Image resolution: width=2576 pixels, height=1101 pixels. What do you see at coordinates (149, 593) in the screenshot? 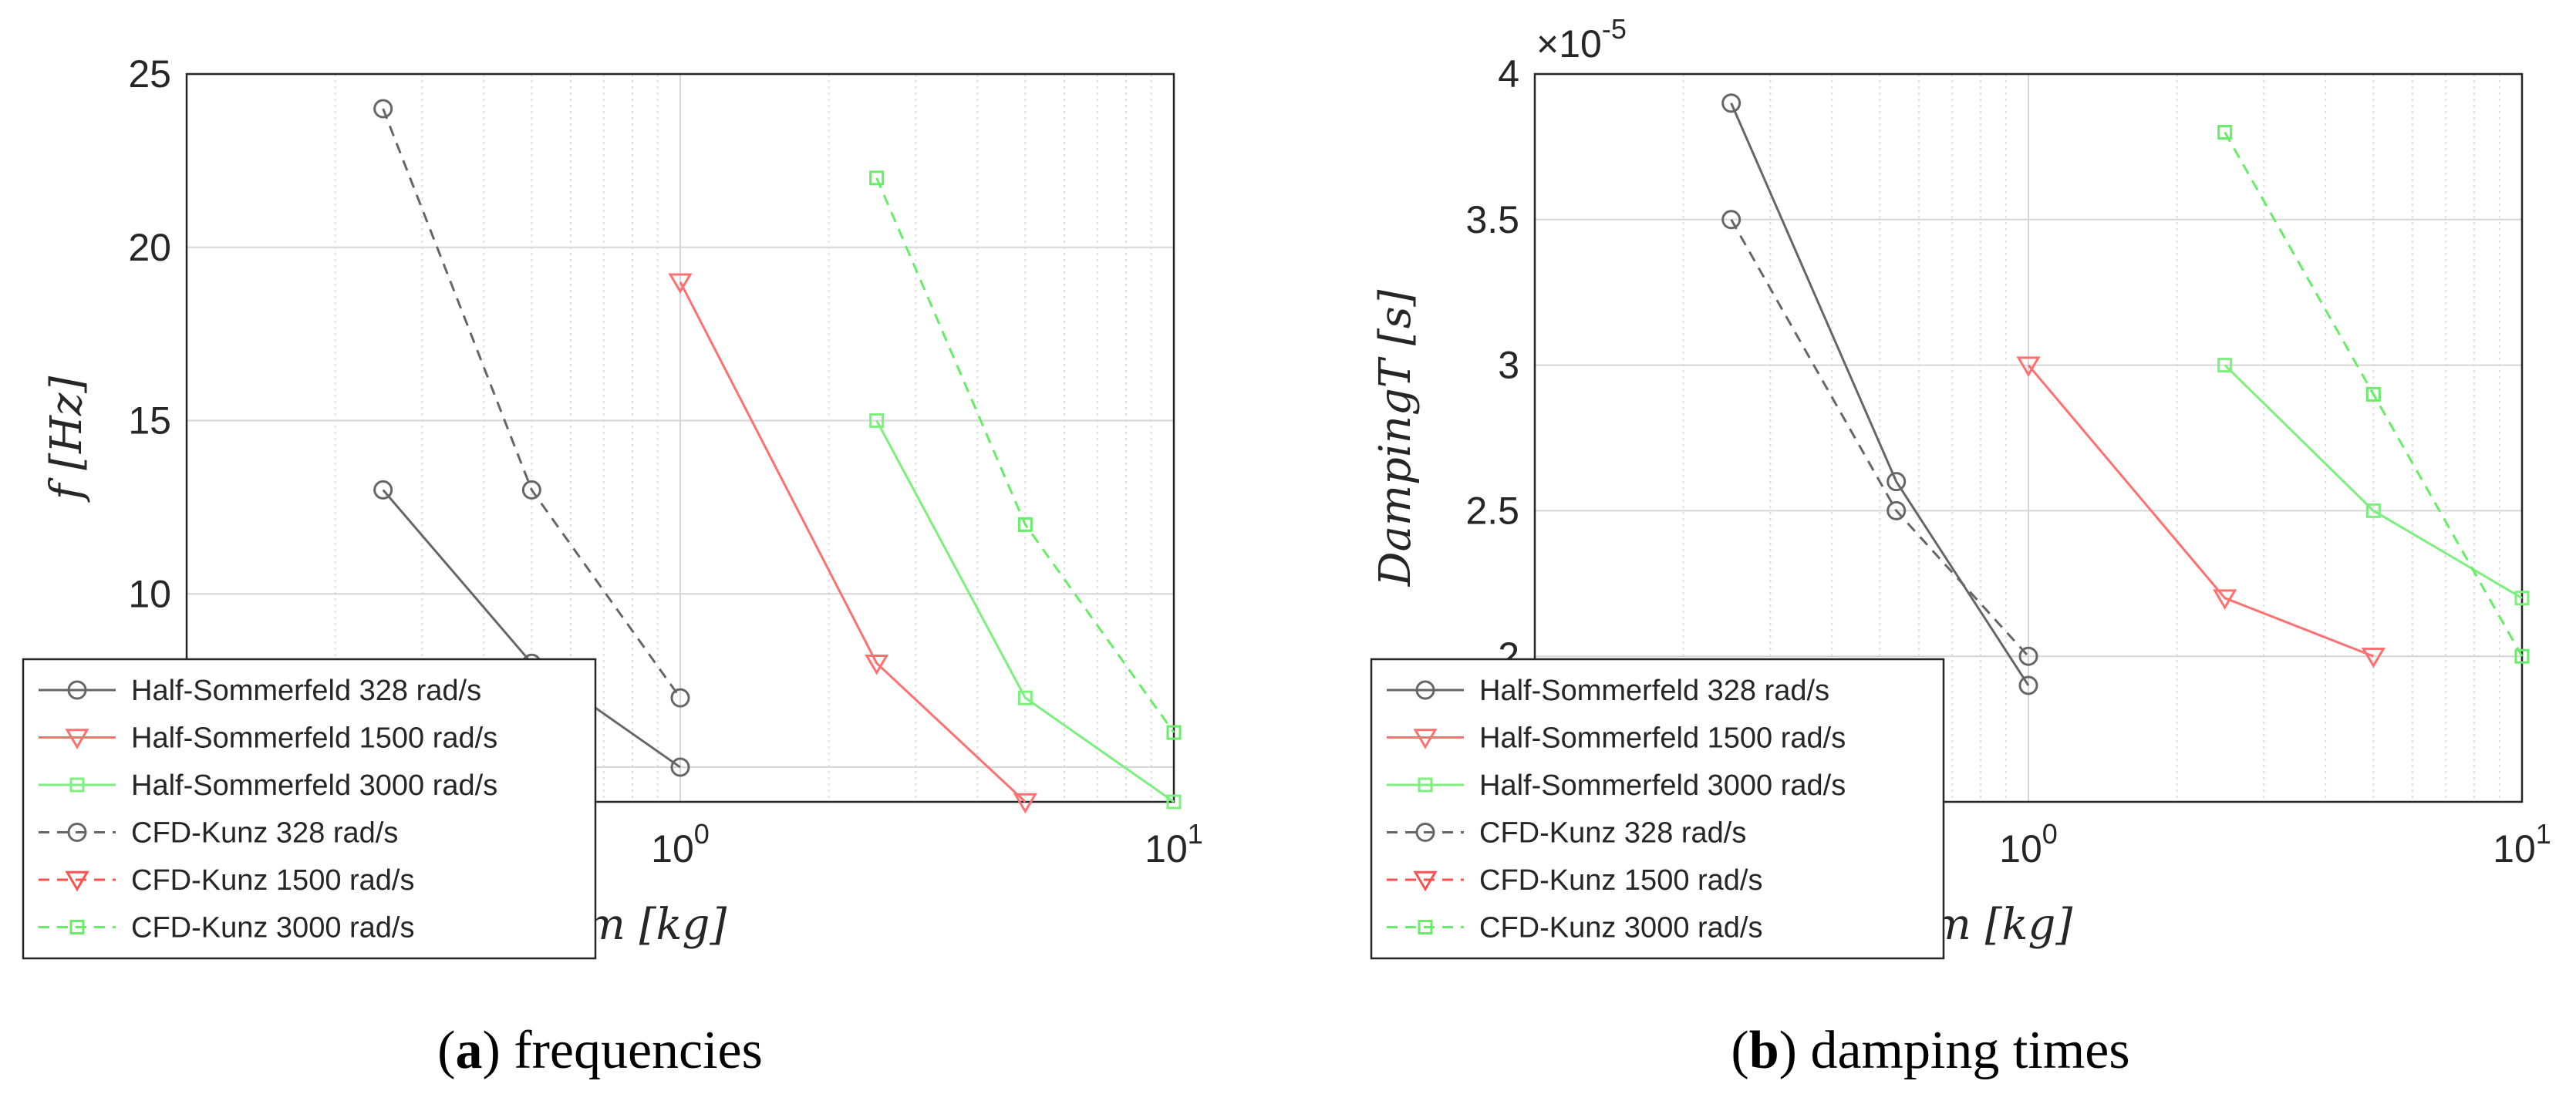
I see `y-tick-label: 10` at bounding box center [149, 593].